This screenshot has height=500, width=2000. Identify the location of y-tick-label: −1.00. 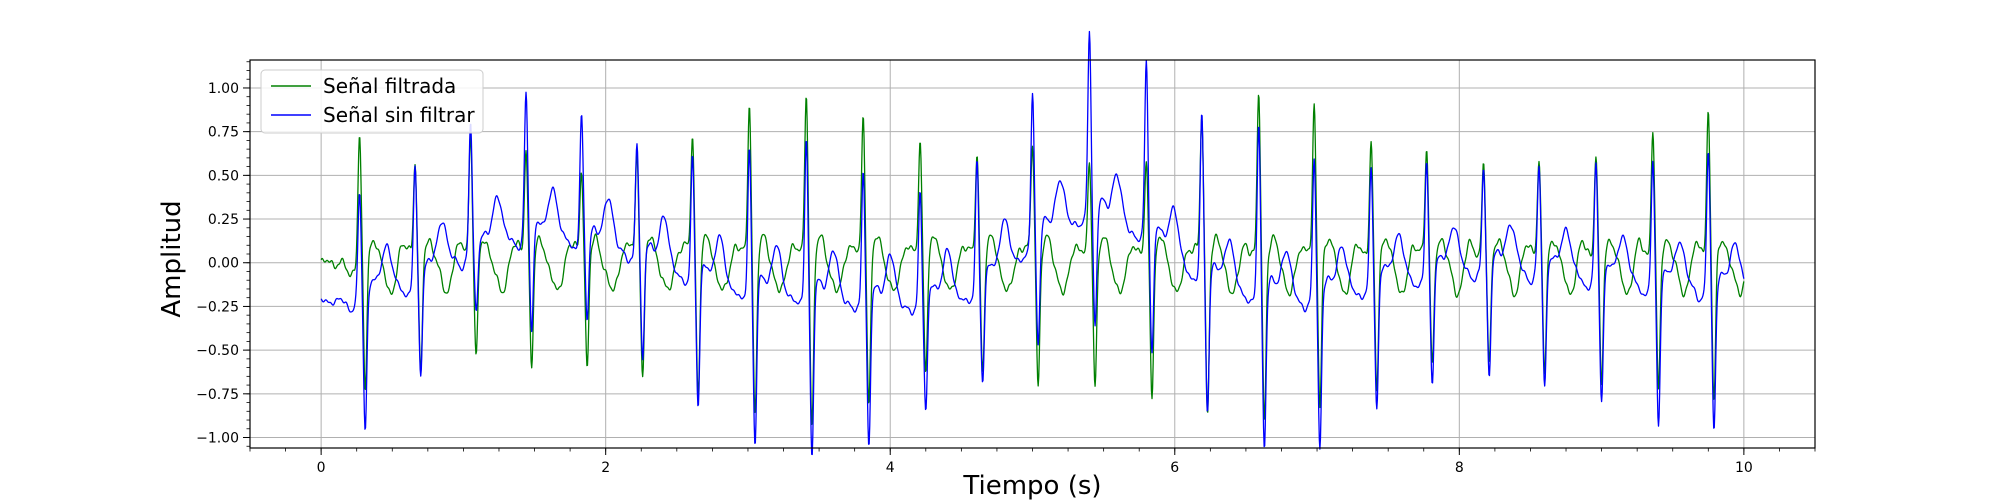
(217, 439).